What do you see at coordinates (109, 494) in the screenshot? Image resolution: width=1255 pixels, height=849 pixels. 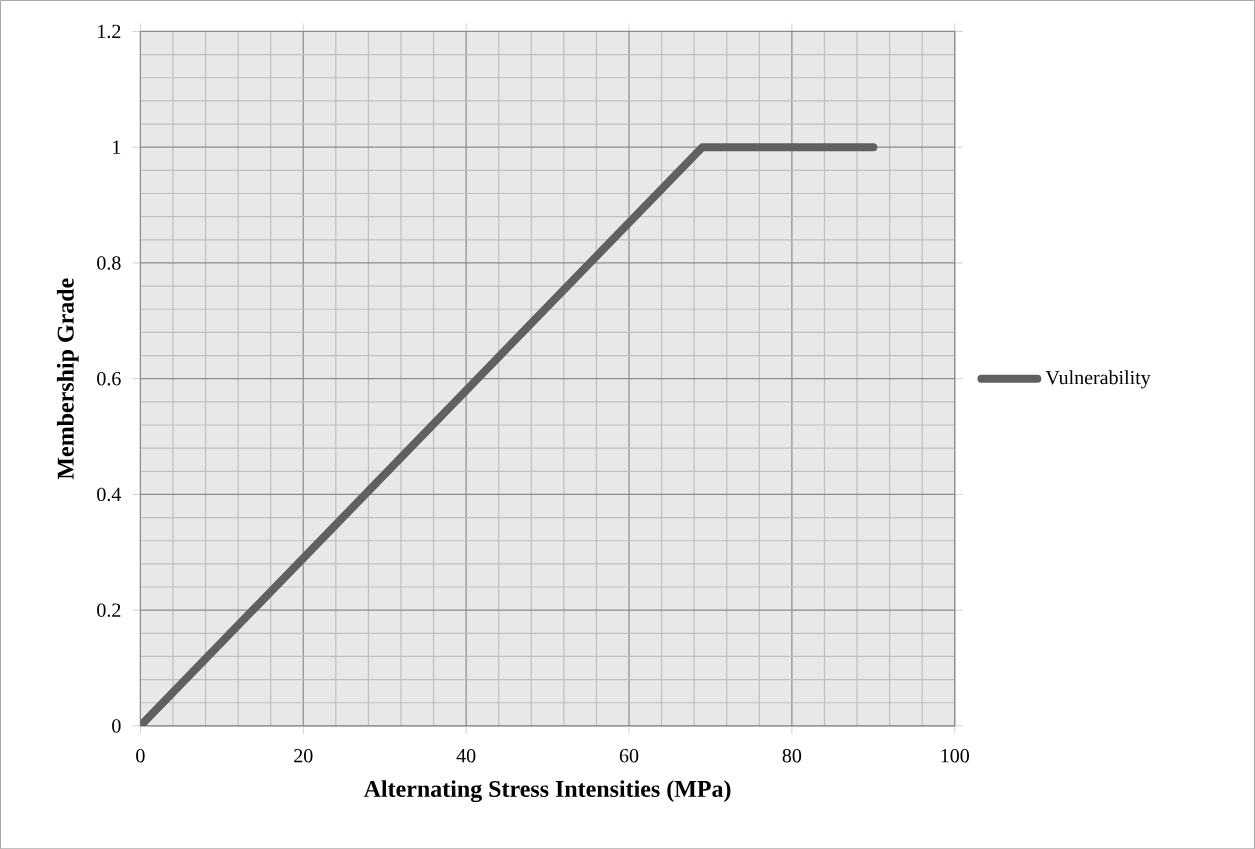 I see `y-tick-label: 0.4` at bounding box center [109, 494].